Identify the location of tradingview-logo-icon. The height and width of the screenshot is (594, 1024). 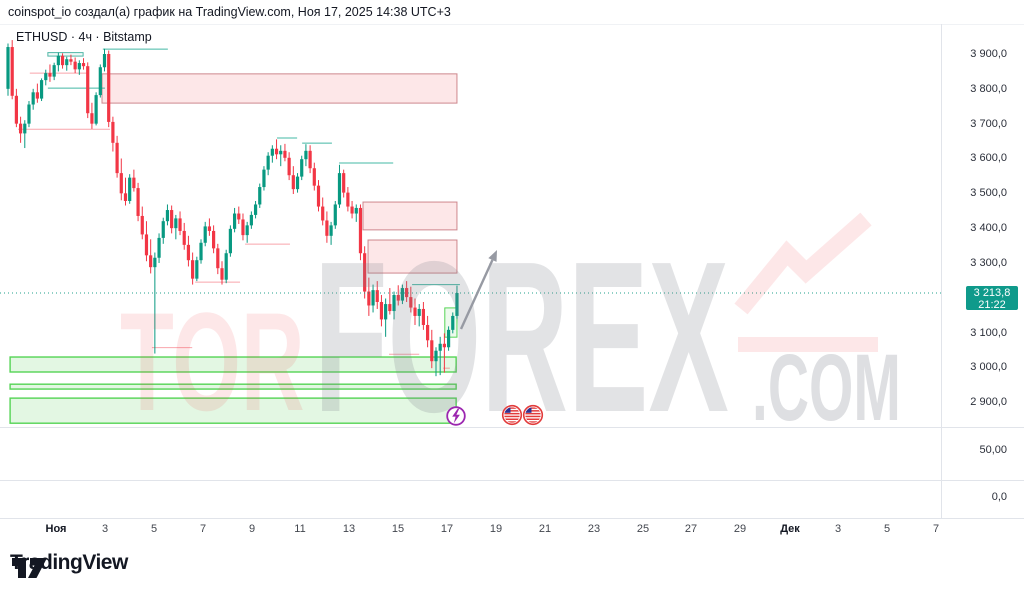
(29, 568).